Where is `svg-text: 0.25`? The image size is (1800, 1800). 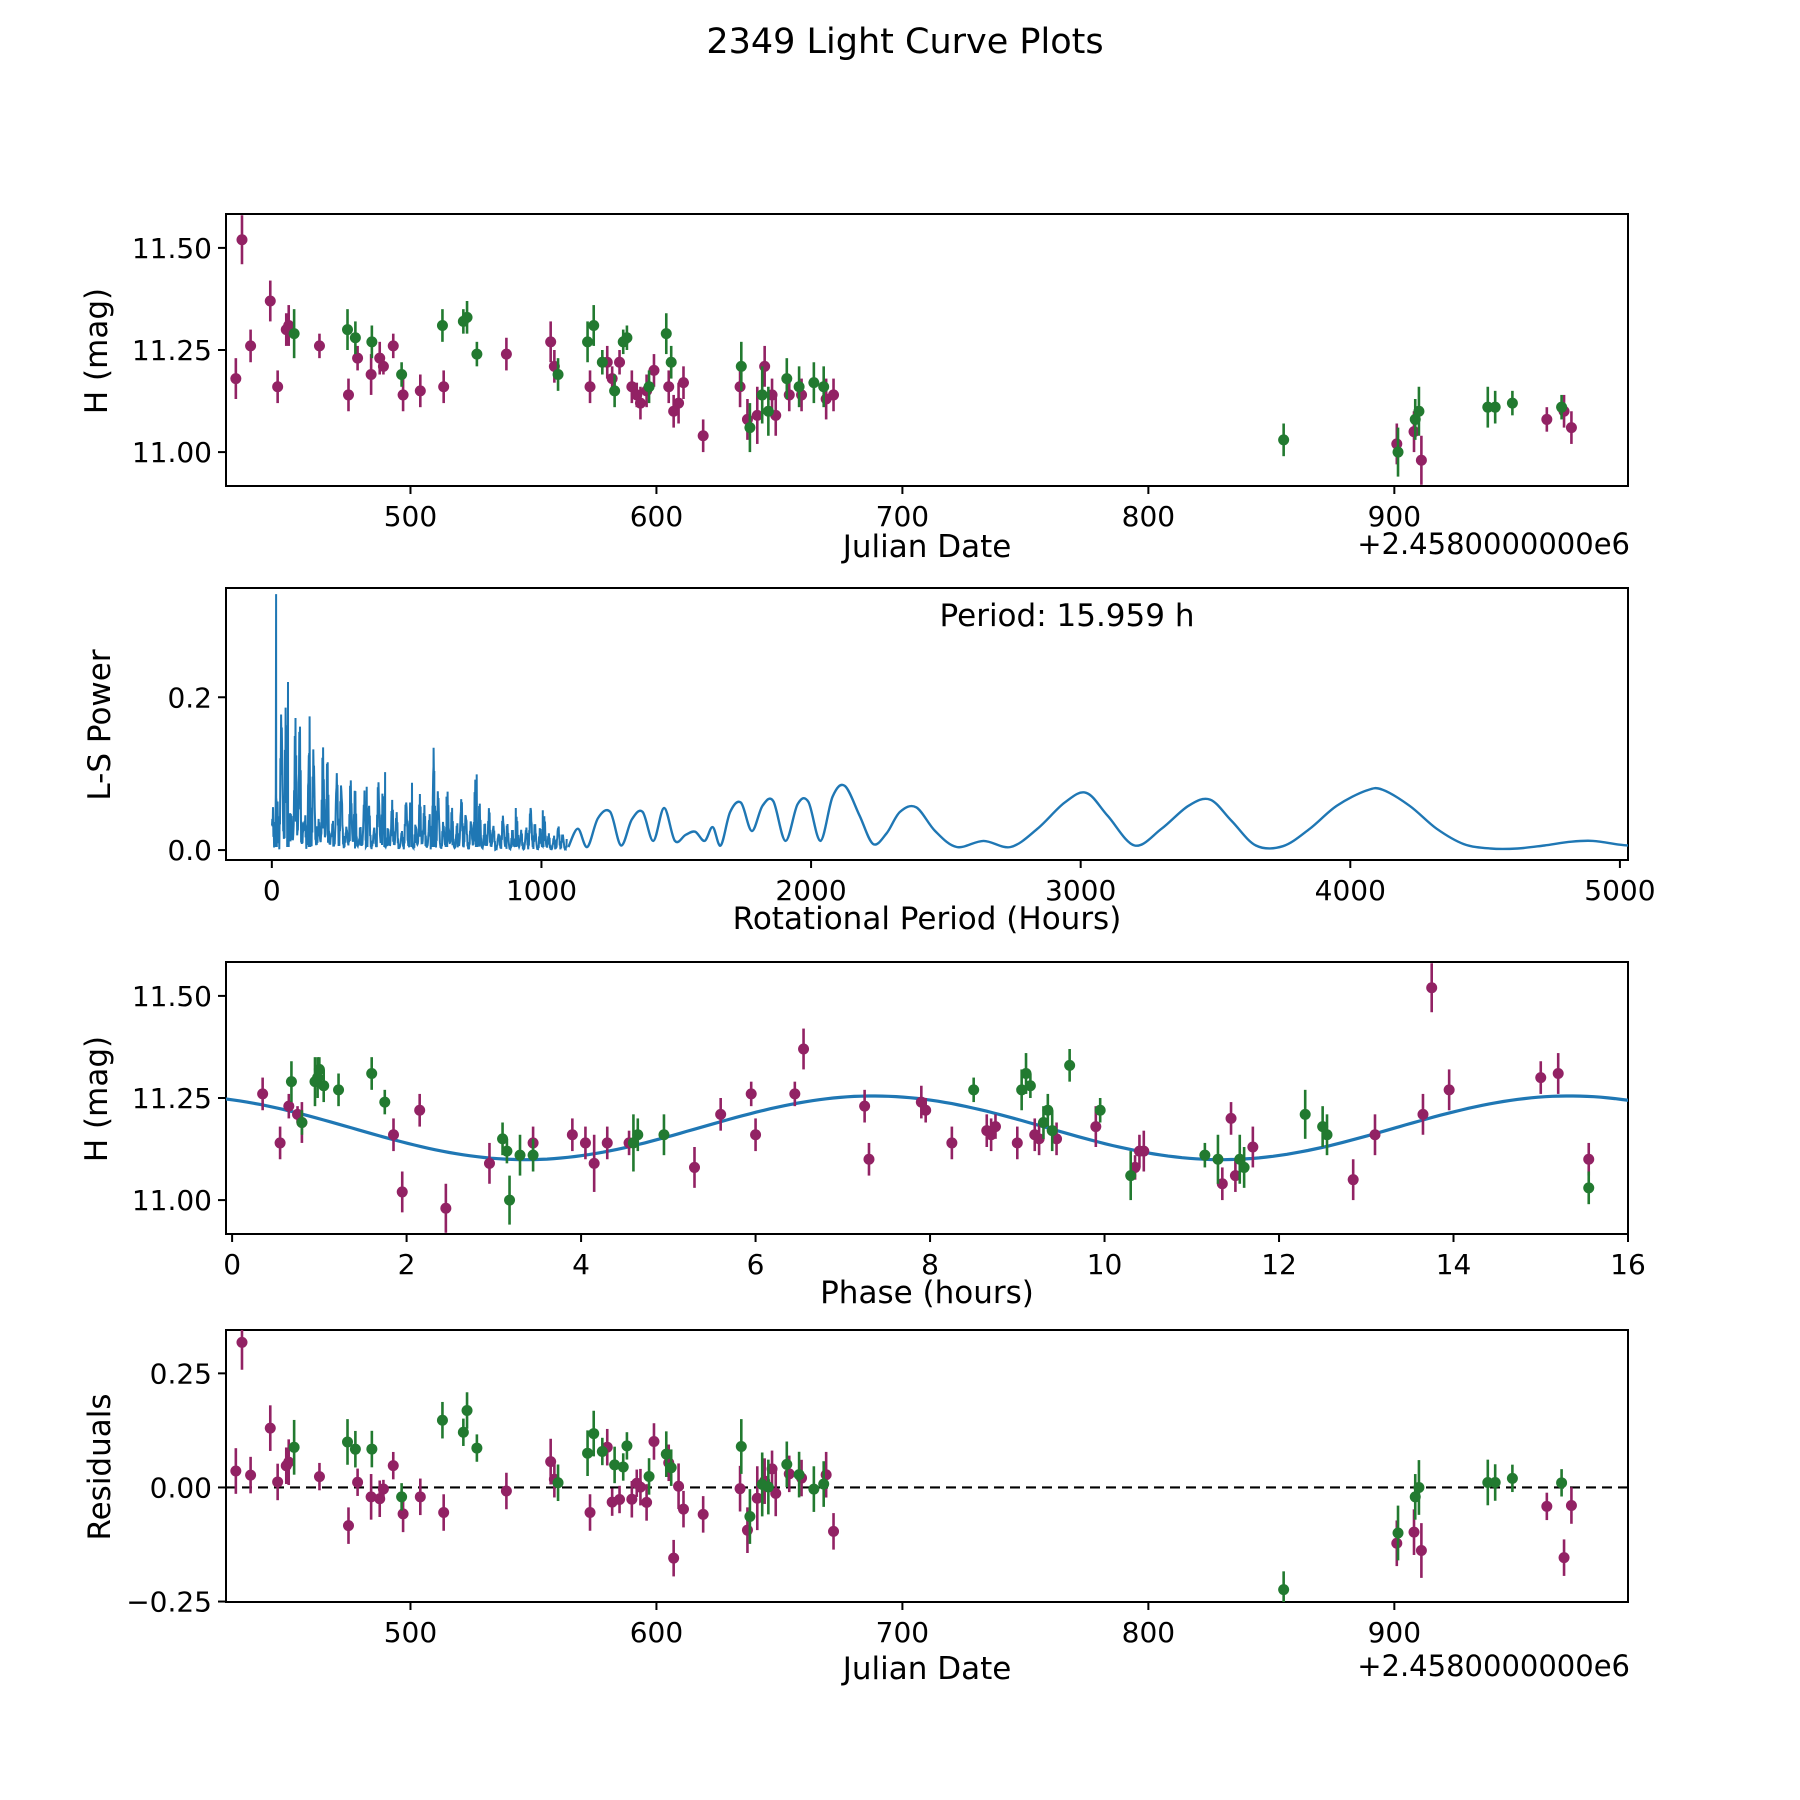
svg-text: 0.25 is located at coordinates (181, 1373).